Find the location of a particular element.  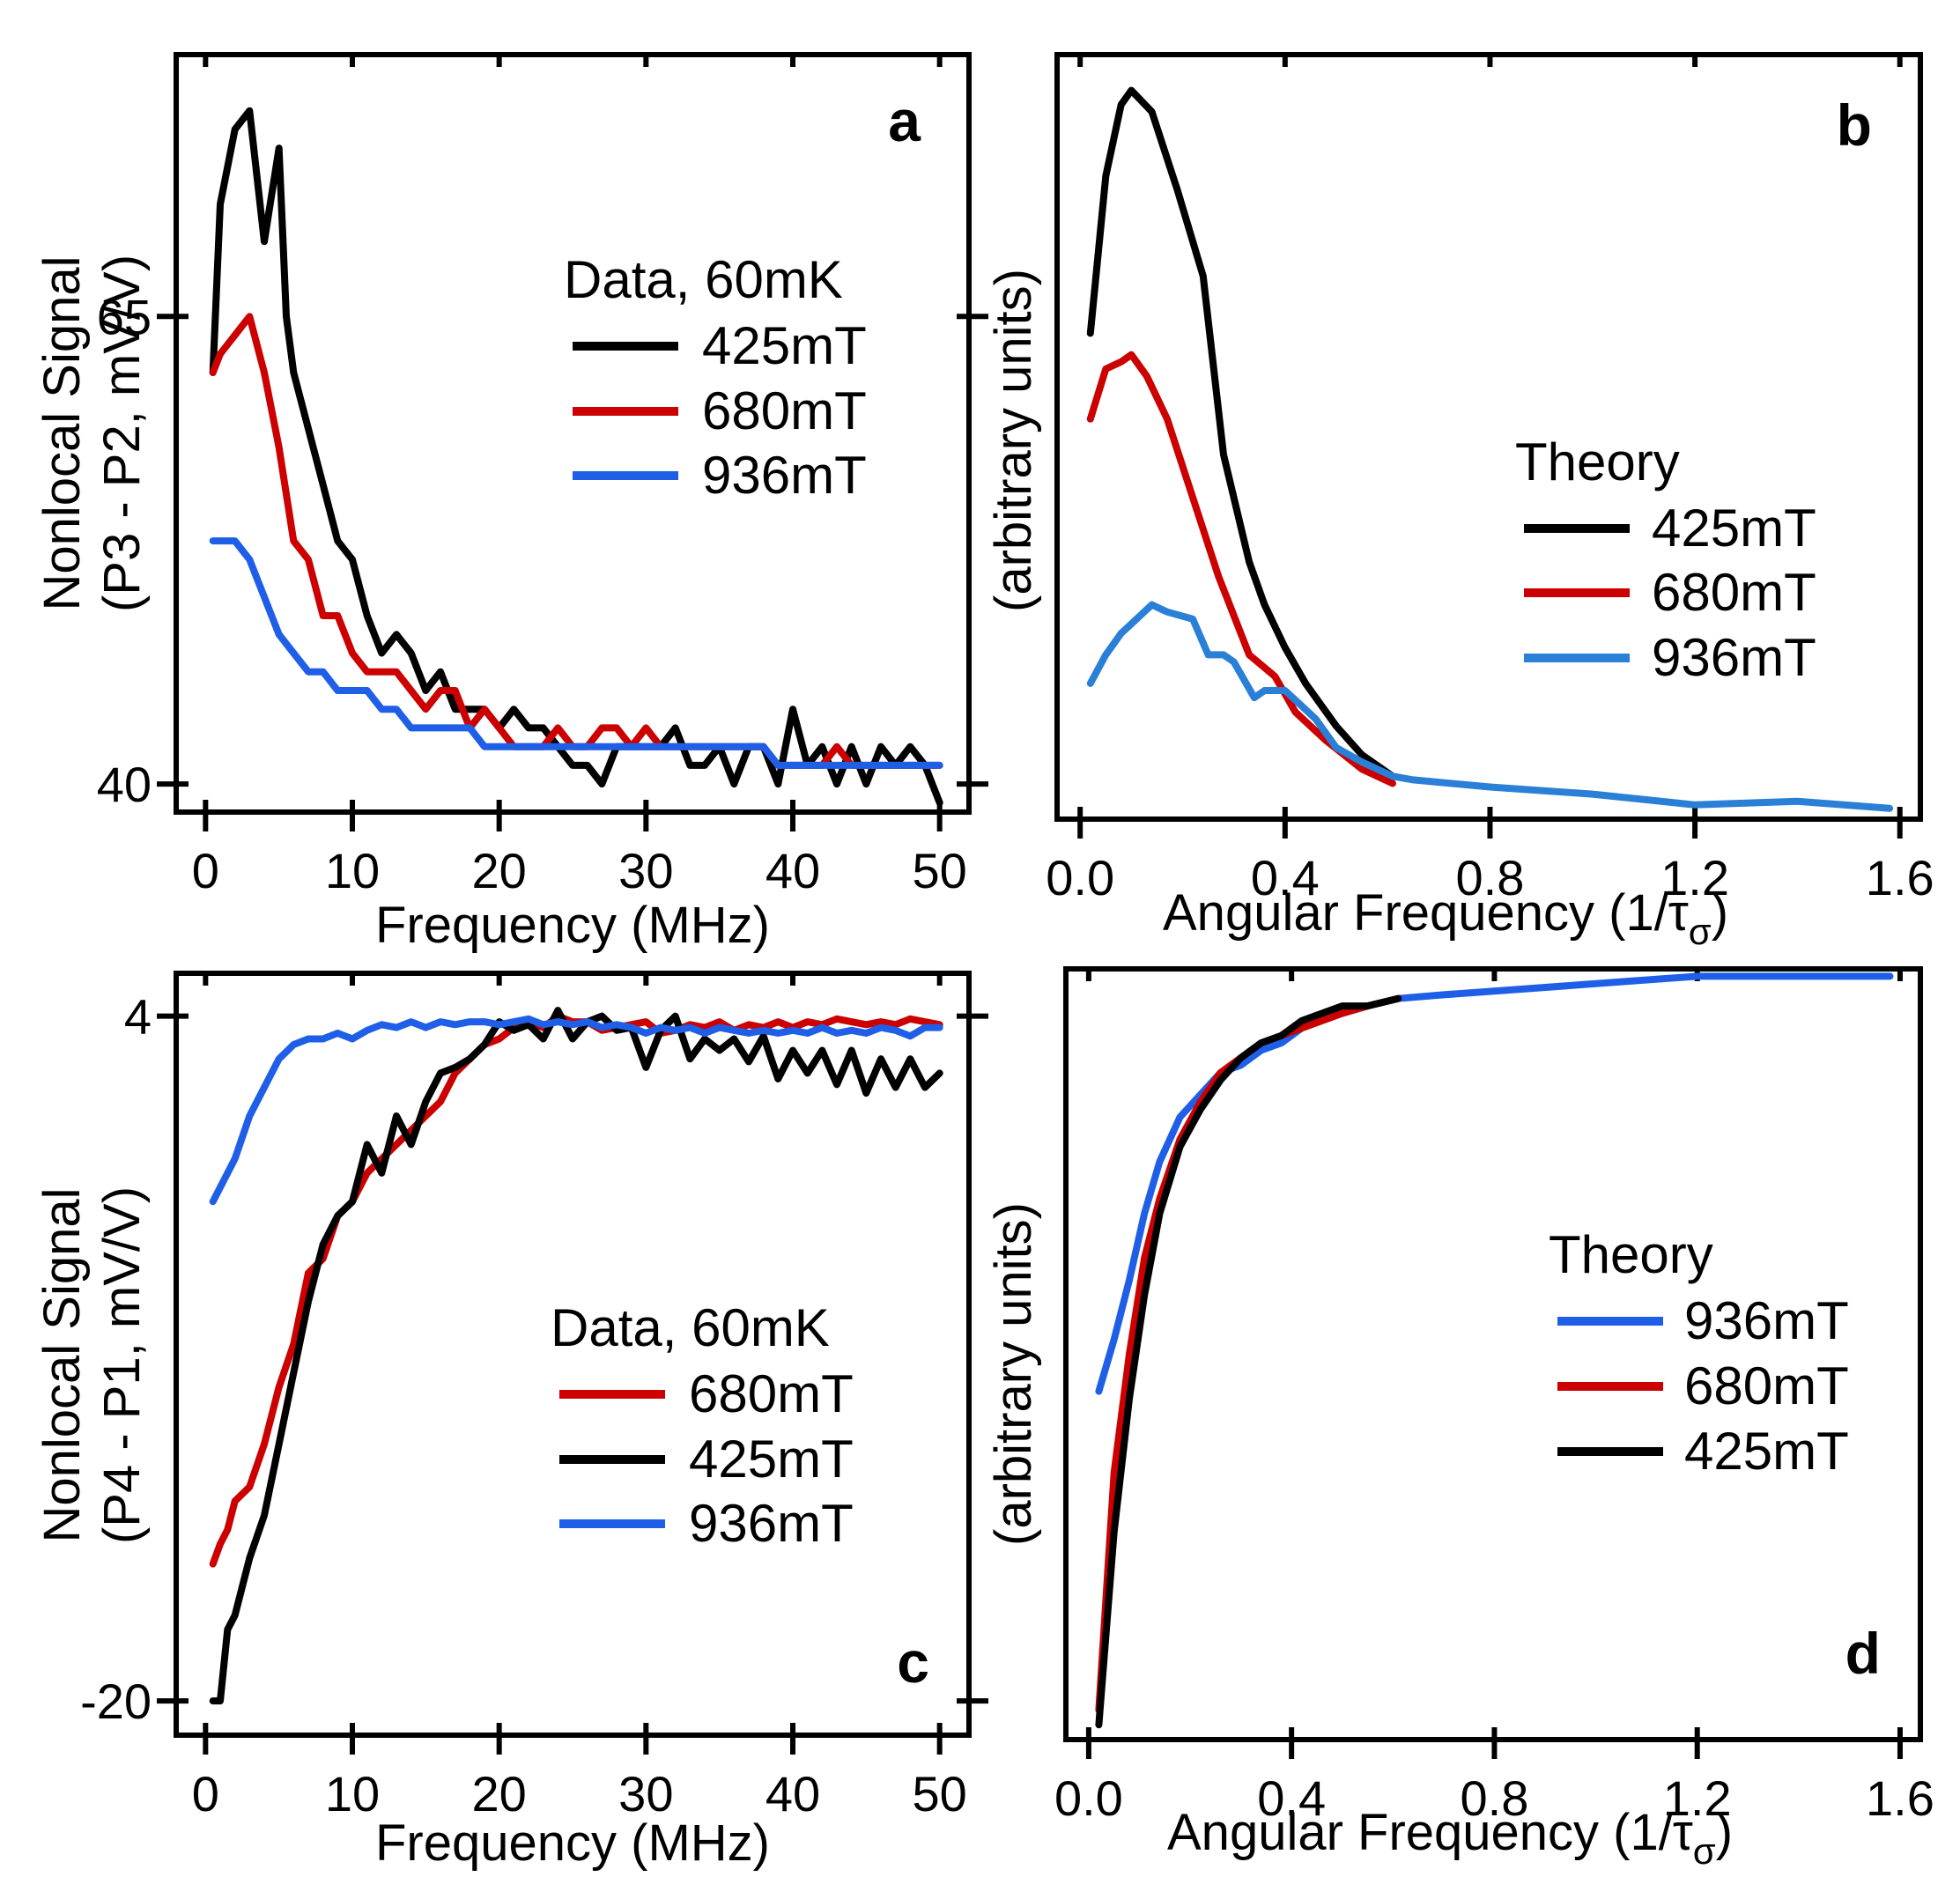

panel-c-ylabel-line2: (P4 - P1, mV/V) is located at coordinates (122, 1365).